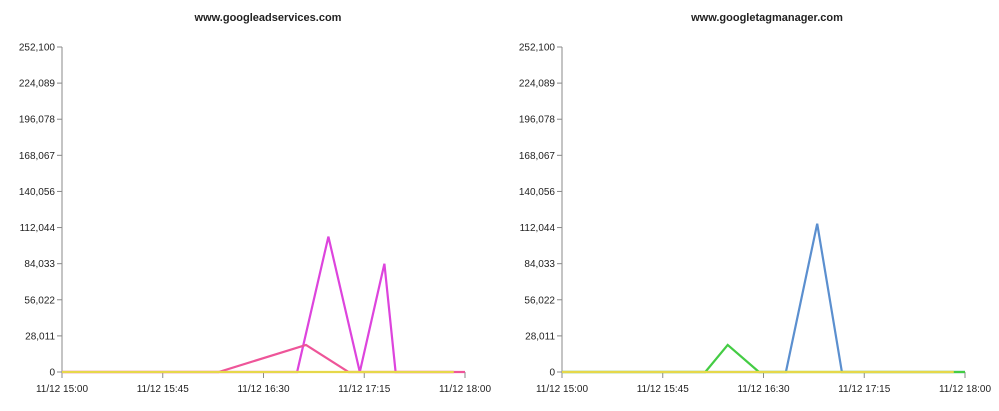 This screenshot has width=999, height=411. What do you see at coordinates (268, 18) in the screenshot?
I see `chart-title: www.googleadservices.com` at bounding box center [268, 18].